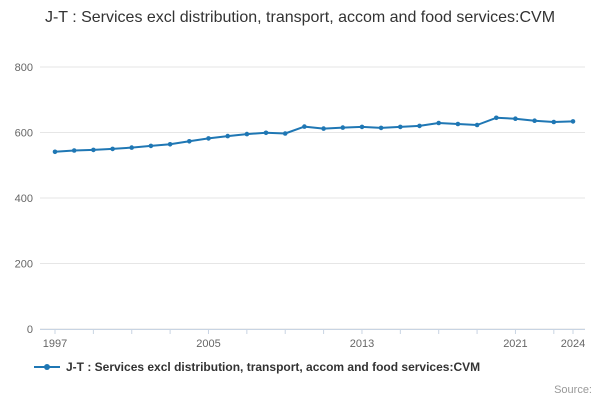 The height and width of the screenshot is (400, 600). Describe the element at coordinates (573, 344) in the screenshot. I see `svg-text: 2024` at that location.